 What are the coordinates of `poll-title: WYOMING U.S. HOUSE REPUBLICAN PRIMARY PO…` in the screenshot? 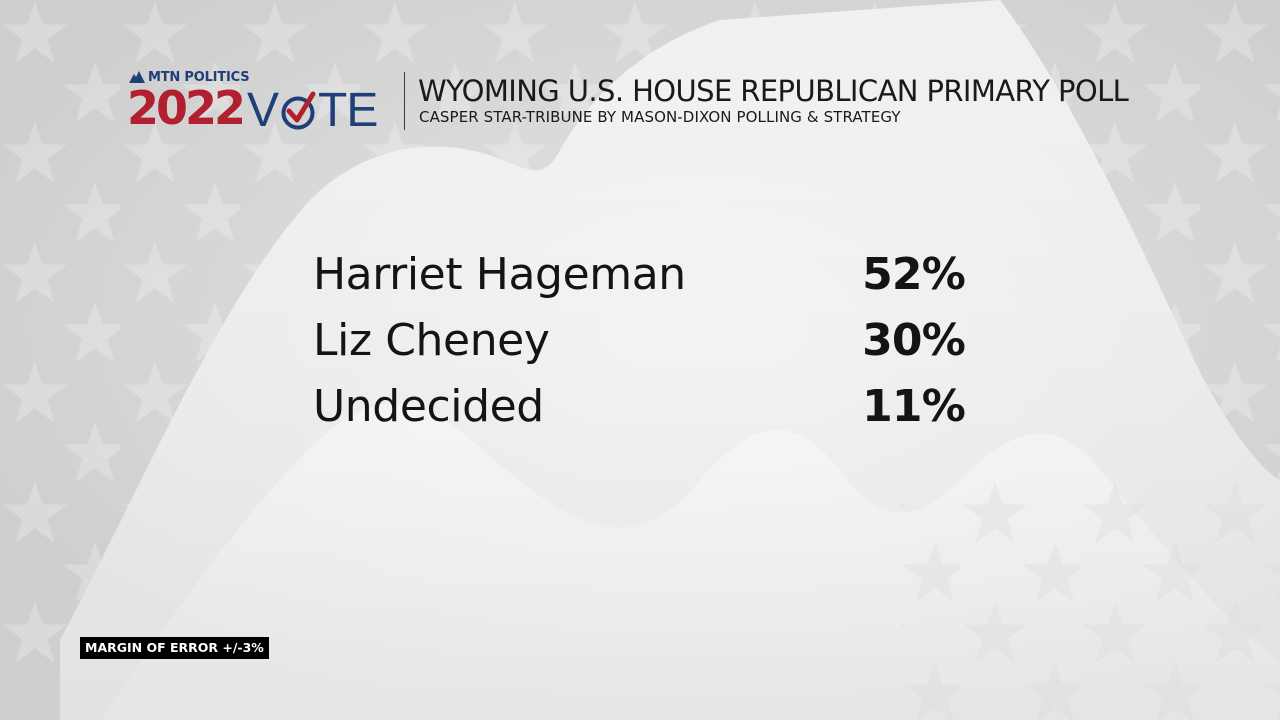 It's located at (773, 91).